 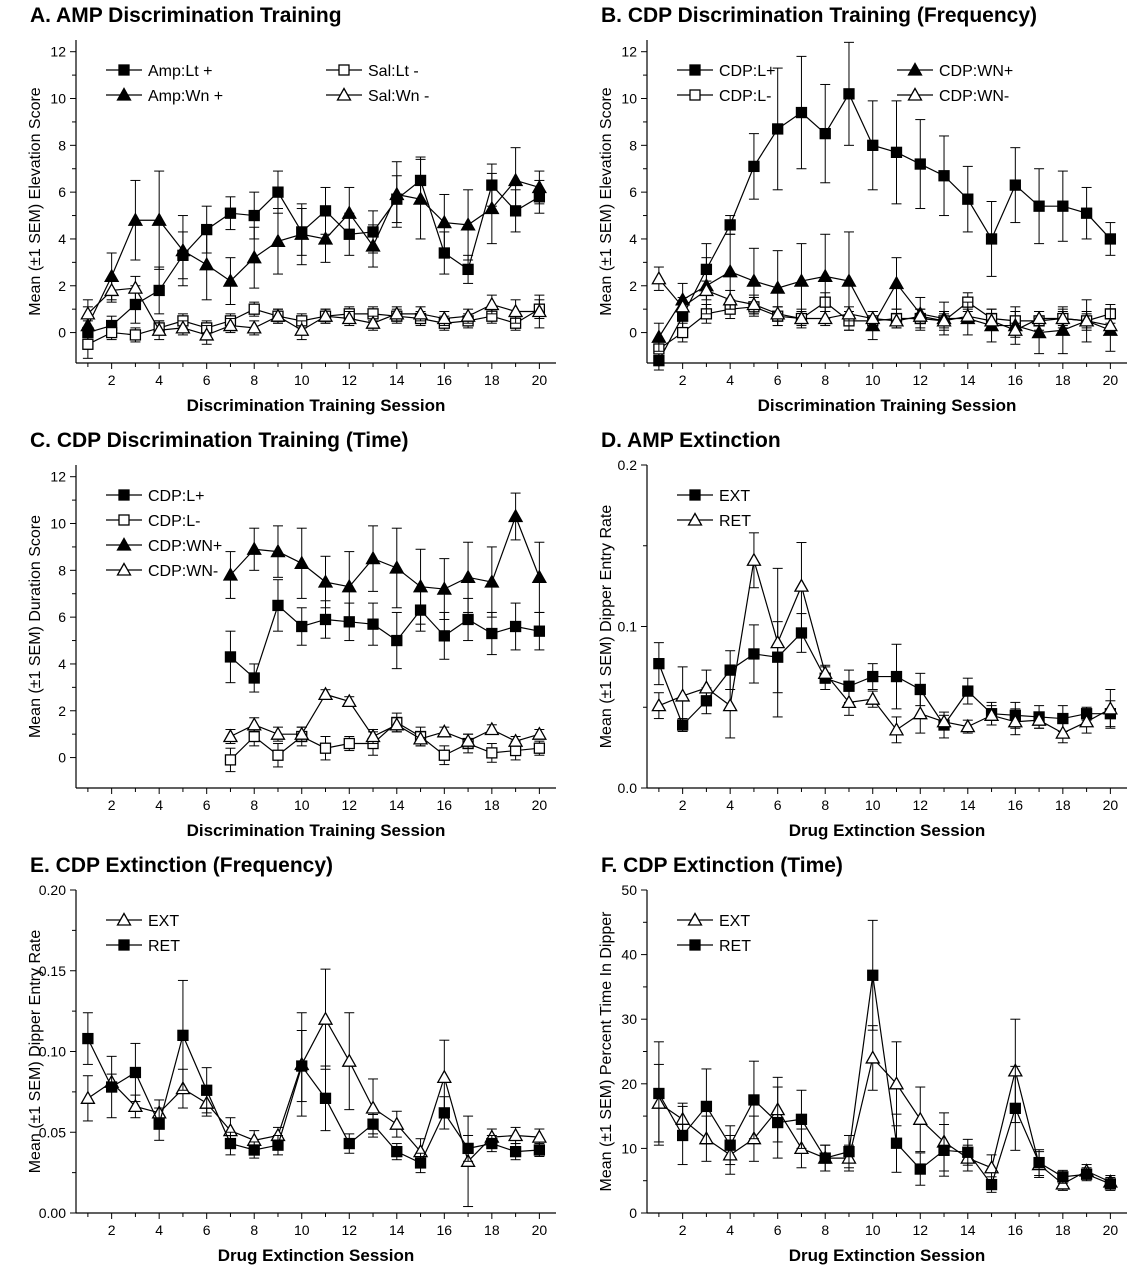 I want to click on legend-label: EXT, so click(x=163, y=921).